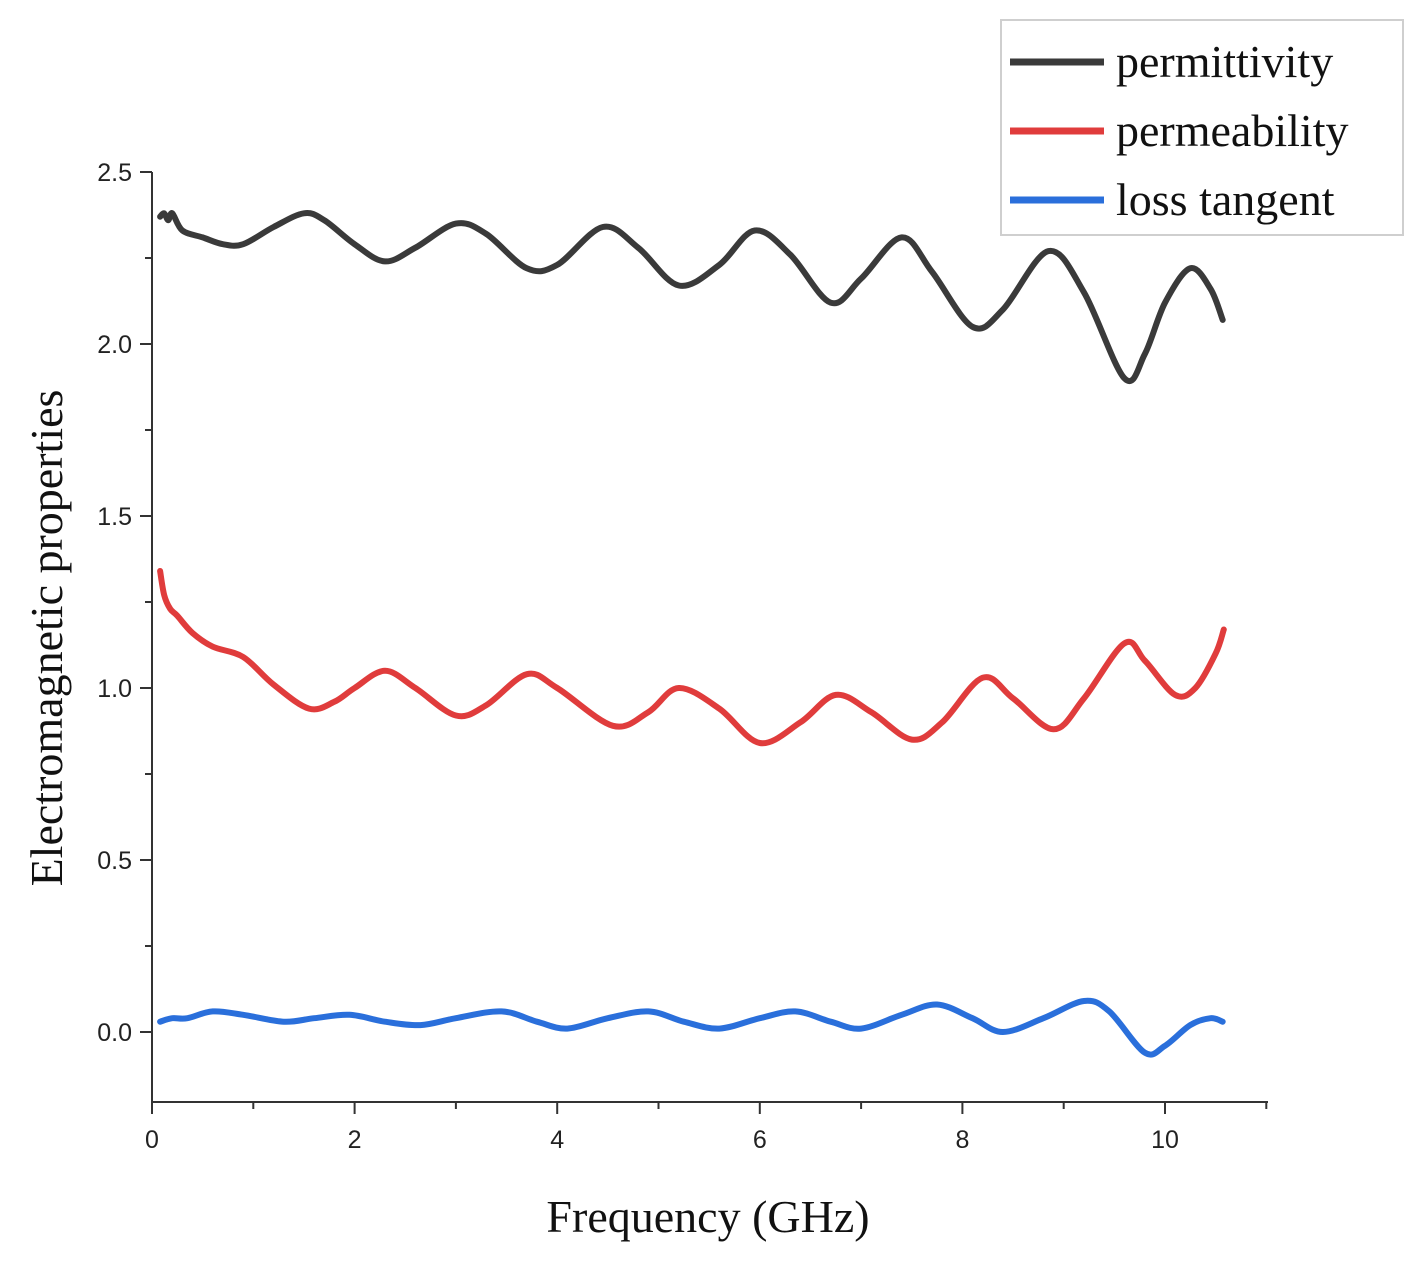 Image resolution: width=1424 pixels, height=1269 pixels. What do you see at coordinates (114, 1033) in the screenshot?
I see `y-tick-label: 0.0` at bounding box center [114, 1033].